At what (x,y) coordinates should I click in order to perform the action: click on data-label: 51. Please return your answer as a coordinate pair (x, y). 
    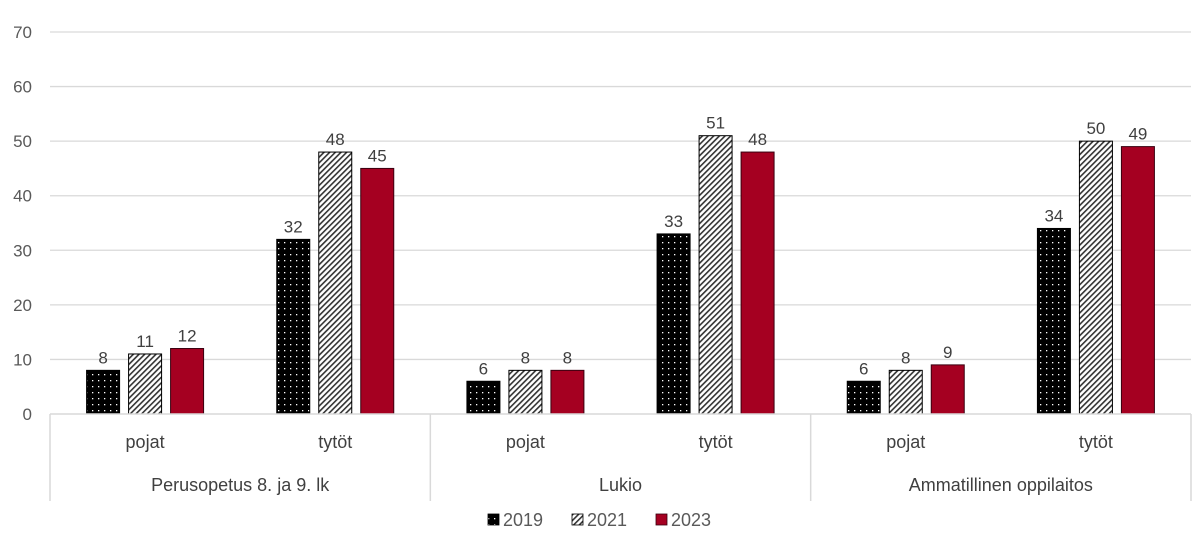
    Looking at the image, I should click on (715, 123).